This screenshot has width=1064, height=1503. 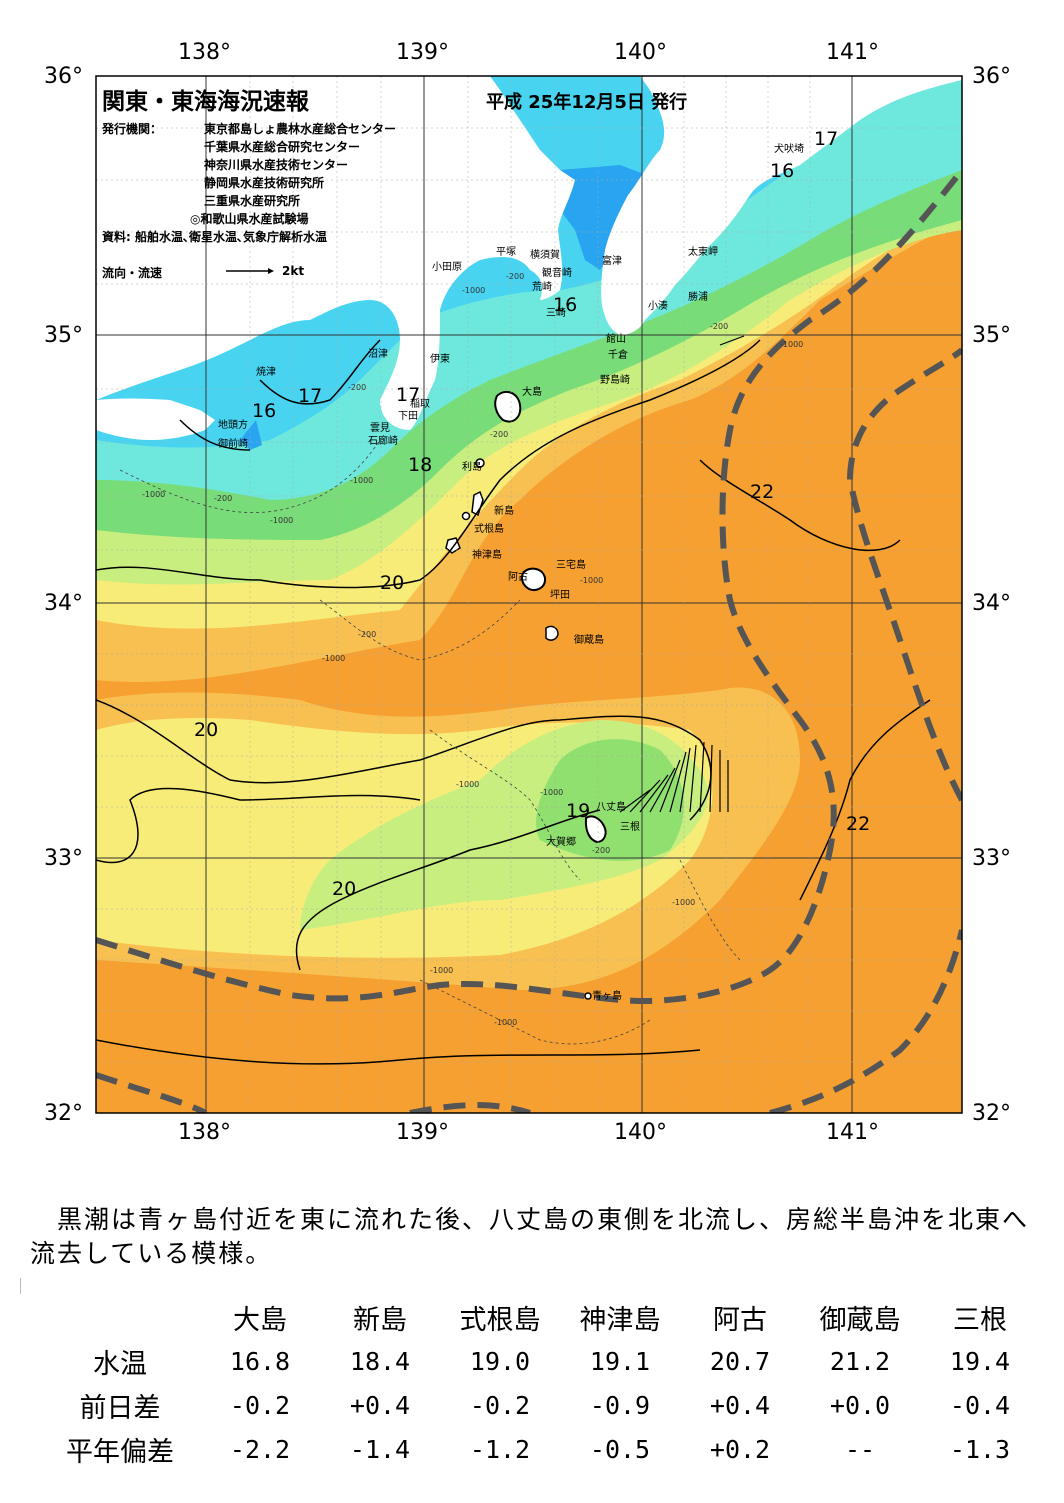 I want to click on lon-label-141-bottom: 141°, so click(x=852, y=1132).